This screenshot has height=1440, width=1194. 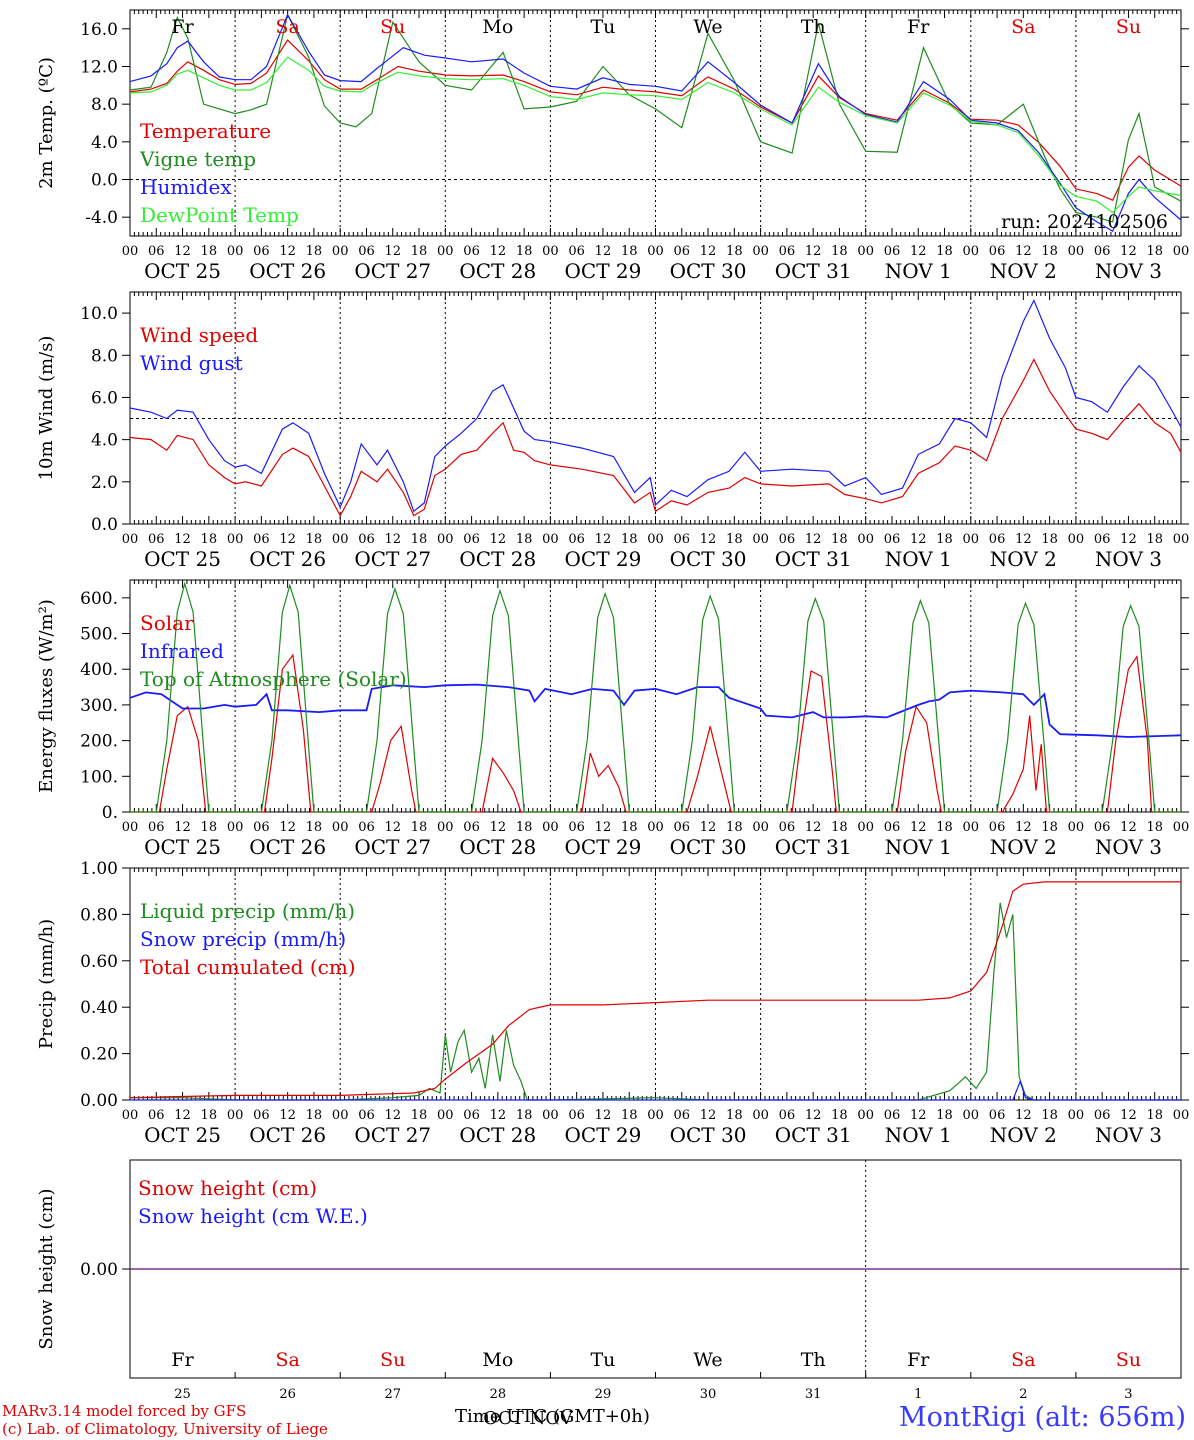 What do you see at coordinates (287, 847) in the screenshot?
I see `day-label: OCT 26` at bounding box center [287, 847].